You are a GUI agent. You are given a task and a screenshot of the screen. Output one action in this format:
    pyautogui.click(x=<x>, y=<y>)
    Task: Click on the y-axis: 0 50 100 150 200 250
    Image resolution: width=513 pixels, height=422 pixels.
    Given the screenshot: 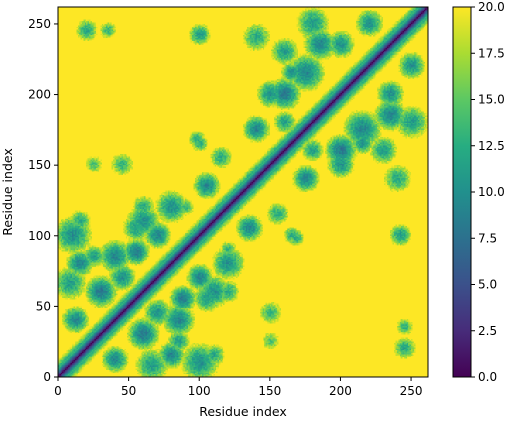 What is the action you would take?
    pyautogui.click(x=43, y=200)
    